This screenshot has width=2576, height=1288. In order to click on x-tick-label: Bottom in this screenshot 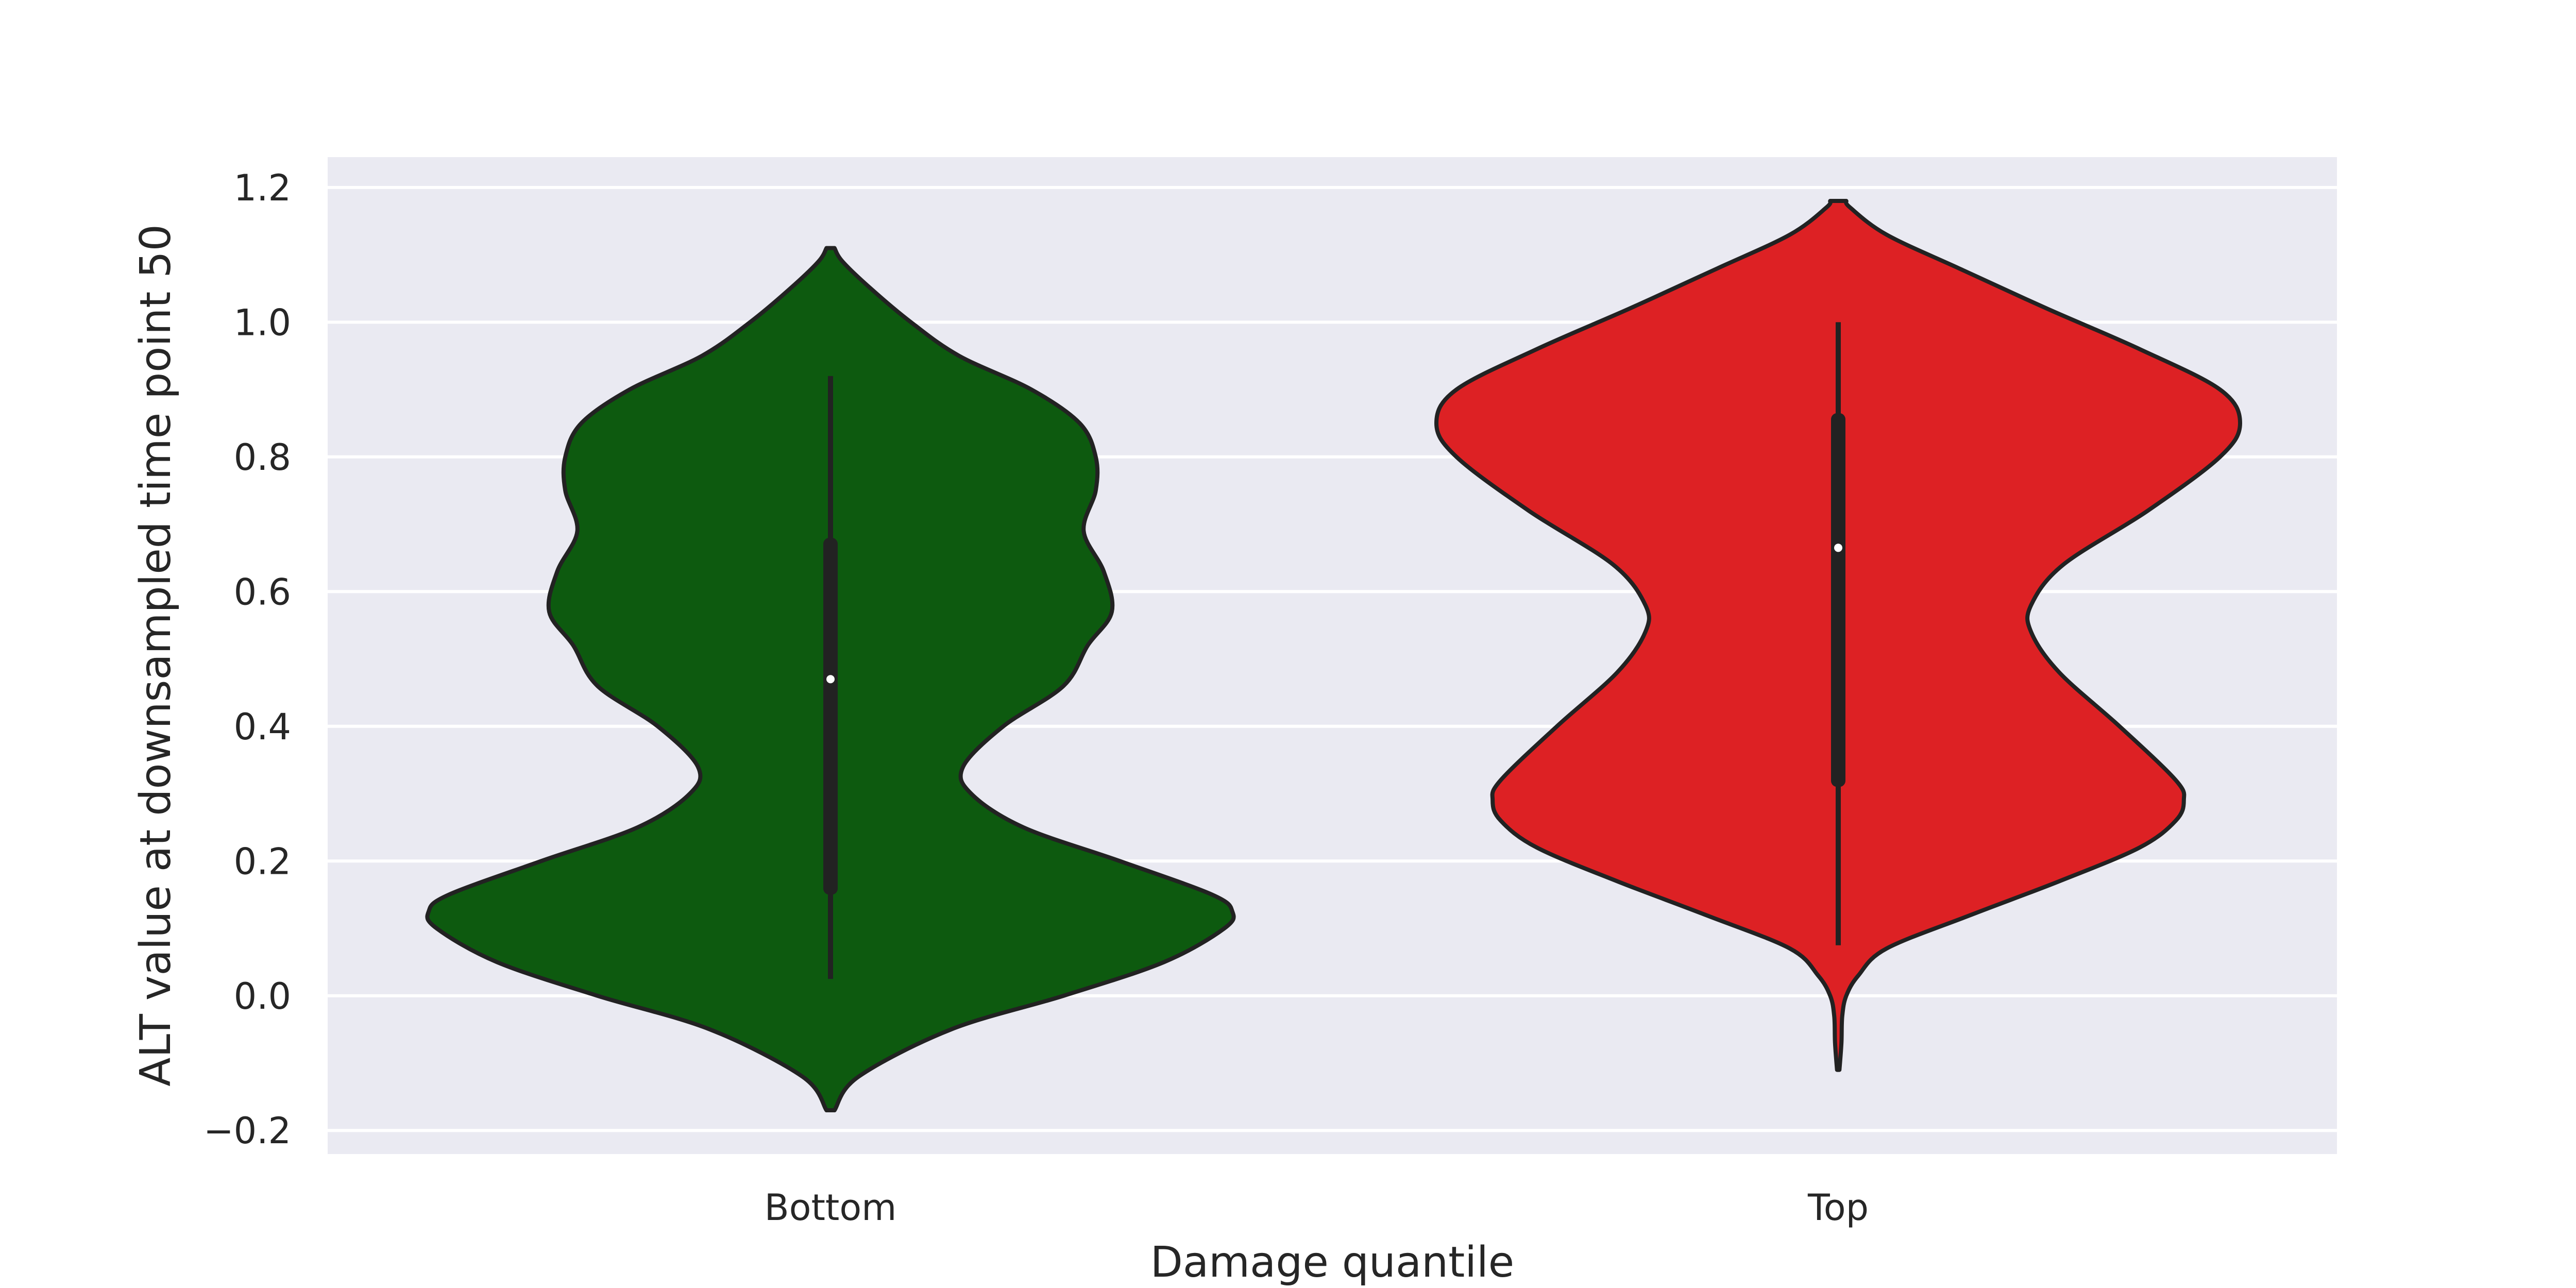, I will do `click(831, 1208)`.